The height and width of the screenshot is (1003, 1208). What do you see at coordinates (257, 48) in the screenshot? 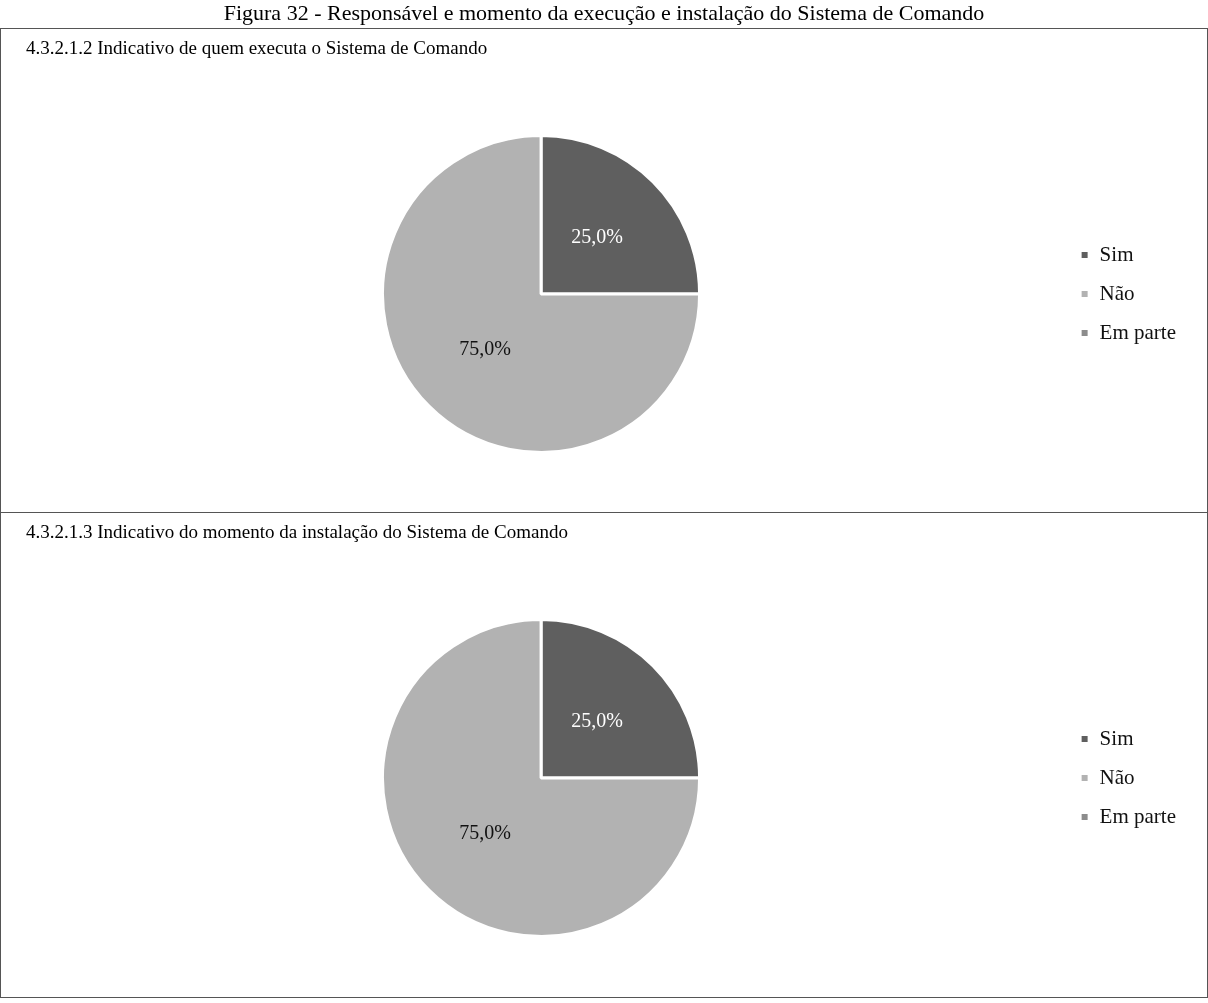
I see `chart-title: 4.3.2.1.2 Indicativo de quem executa o Sistema de Comando` at bounding box center [257, 48].